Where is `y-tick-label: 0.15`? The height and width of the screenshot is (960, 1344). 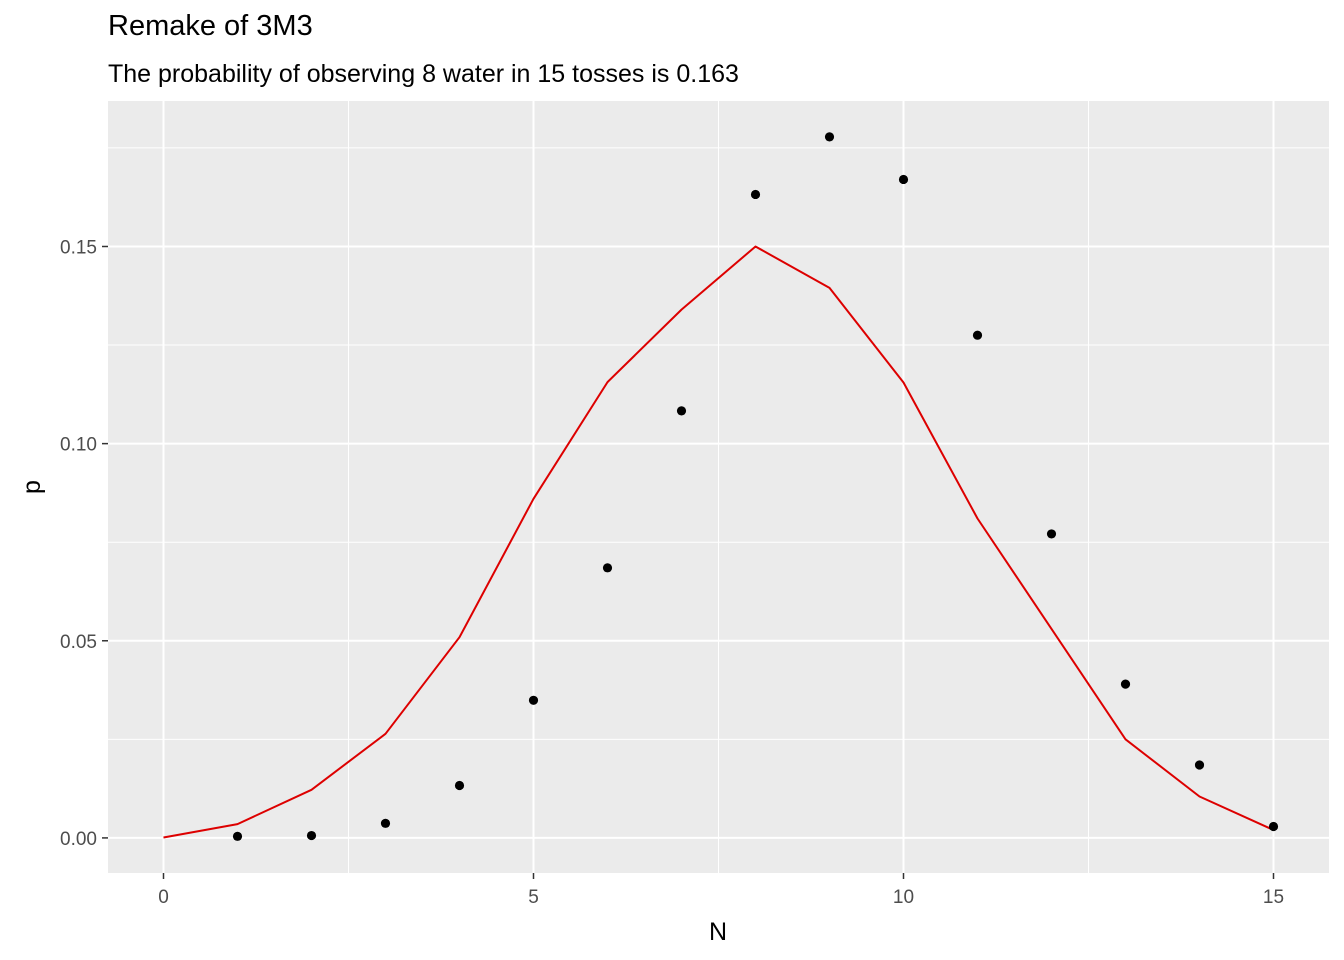
y-tick-label: 0.15 is located at coordinates (78, 247).